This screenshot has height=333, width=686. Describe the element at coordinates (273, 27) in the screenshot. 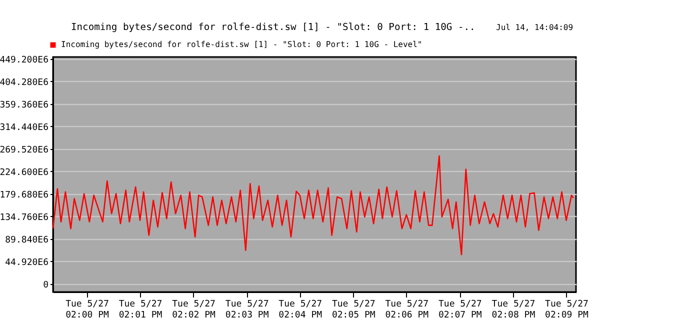

I see `chart-title: Incoming bytes/second for rolfe-dist.sw [1] - "Slot: 0 Port: 1 10G -..` at that location.